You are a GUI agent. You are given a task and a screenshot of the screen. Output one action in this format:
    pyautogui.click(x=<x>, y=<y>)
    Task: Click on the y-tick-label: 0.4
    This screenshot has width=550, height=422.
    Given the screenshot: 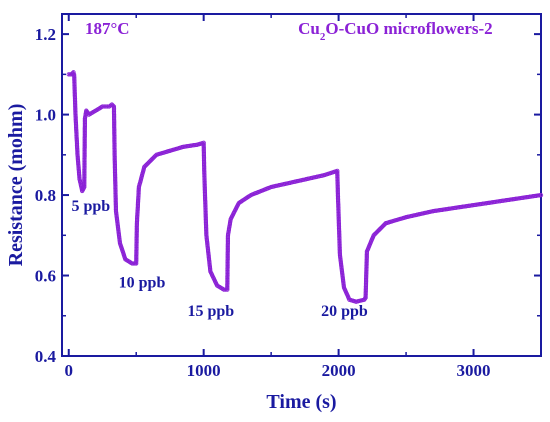 What is the action you would take?
    pyautogui.click(x=46, y=356)
    